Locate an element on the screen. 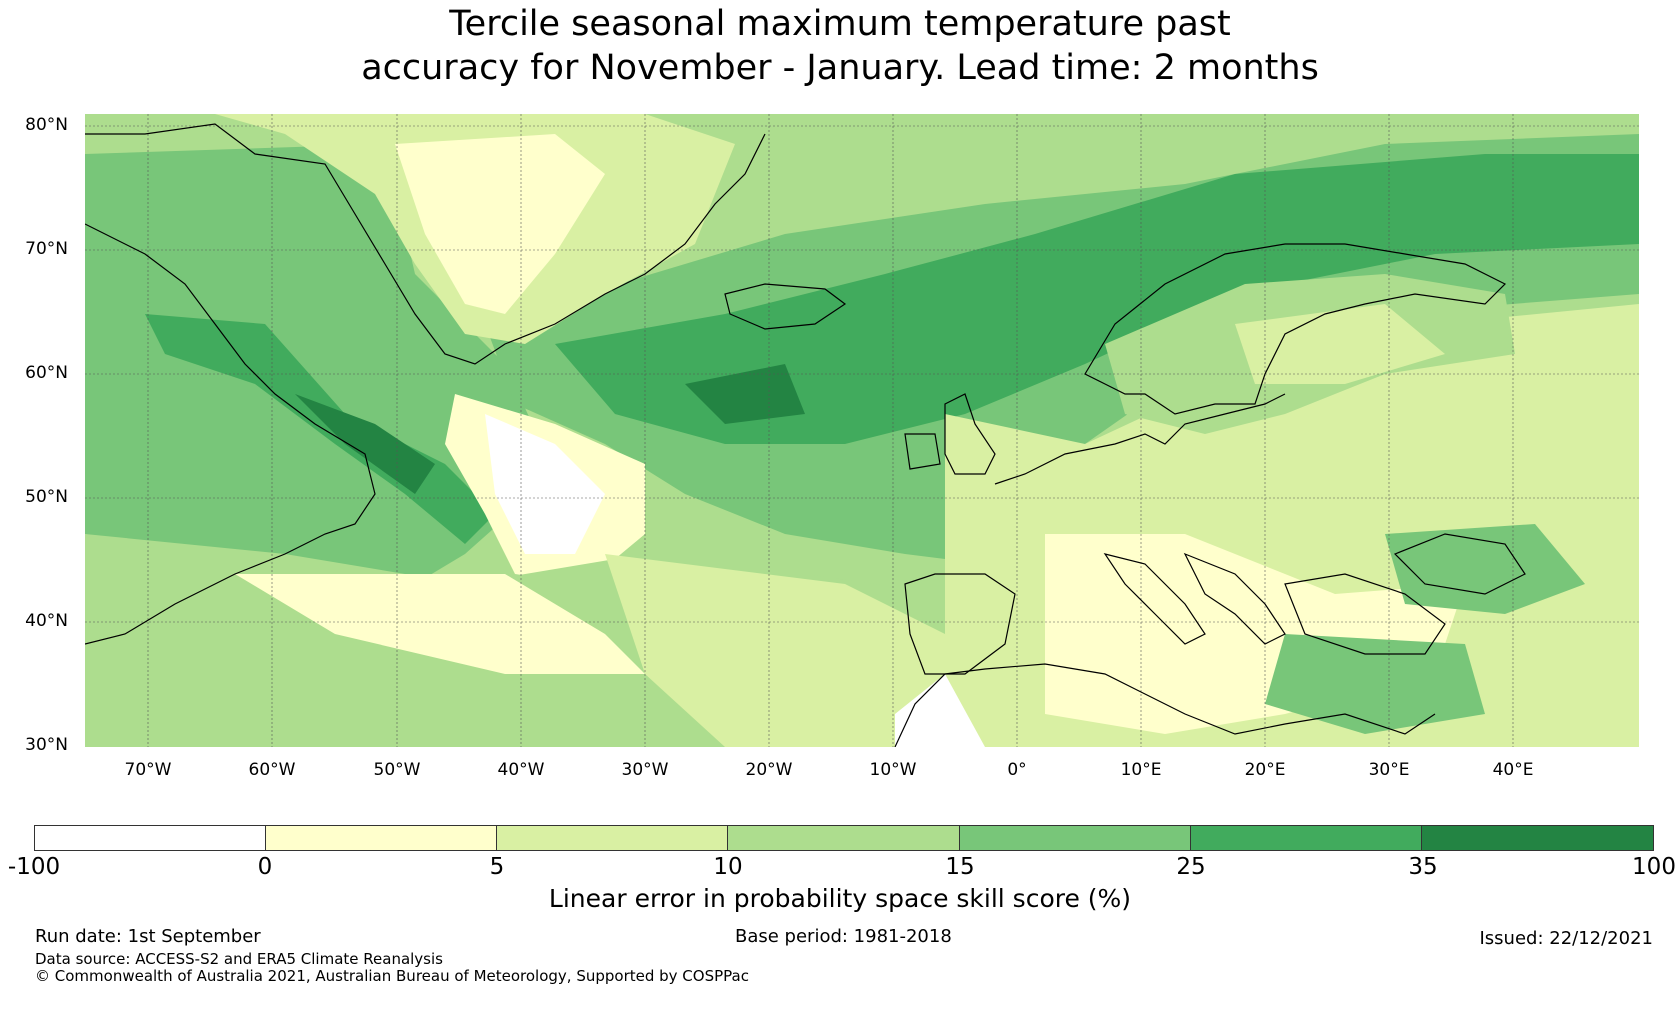  coast-scandinavia is located at coordinates (1295, 329).